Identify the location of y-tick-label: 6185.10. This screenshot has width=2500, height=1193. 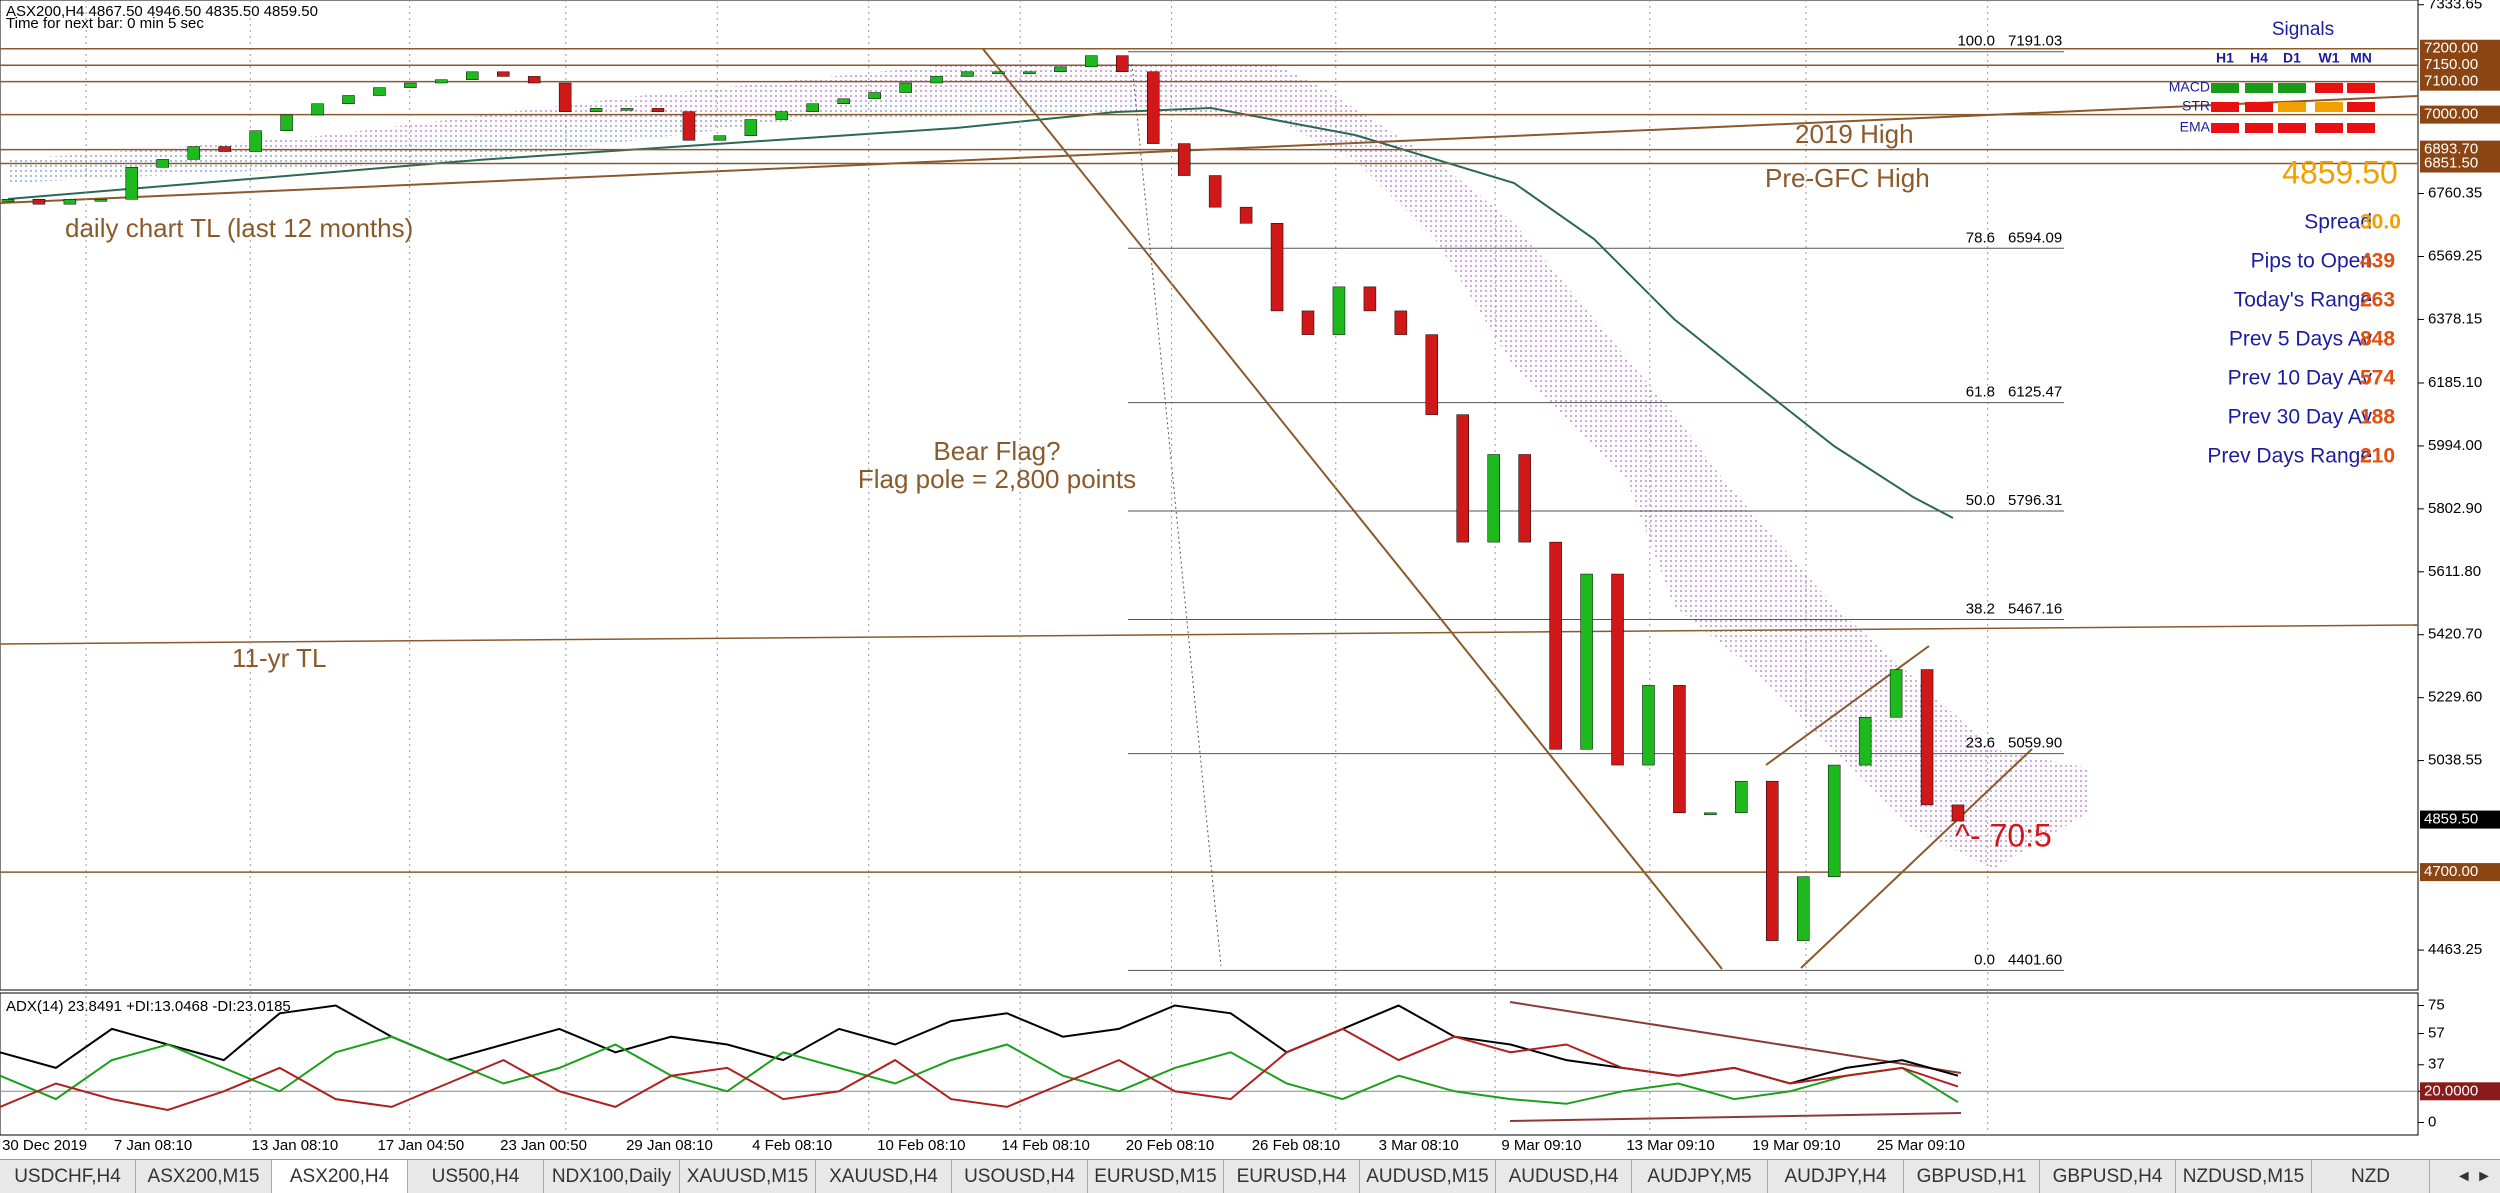
(2455, 382).